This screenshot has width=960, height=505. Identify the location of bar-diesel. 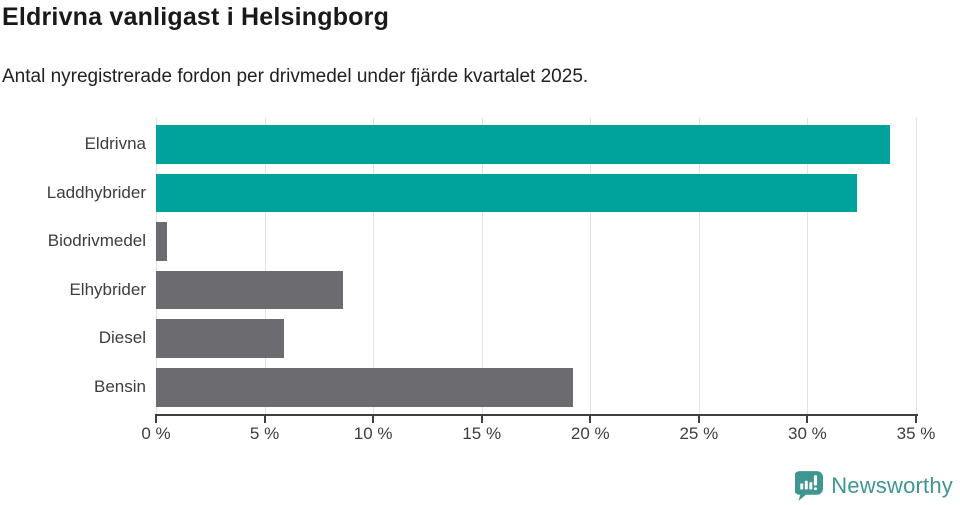
(220, 338).